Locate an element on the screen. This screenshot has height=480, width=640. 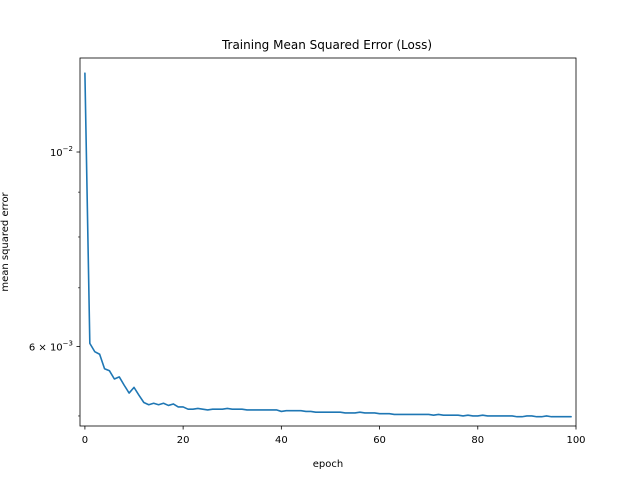
x-tick-label: 40 is located at coordinates (281, 440).